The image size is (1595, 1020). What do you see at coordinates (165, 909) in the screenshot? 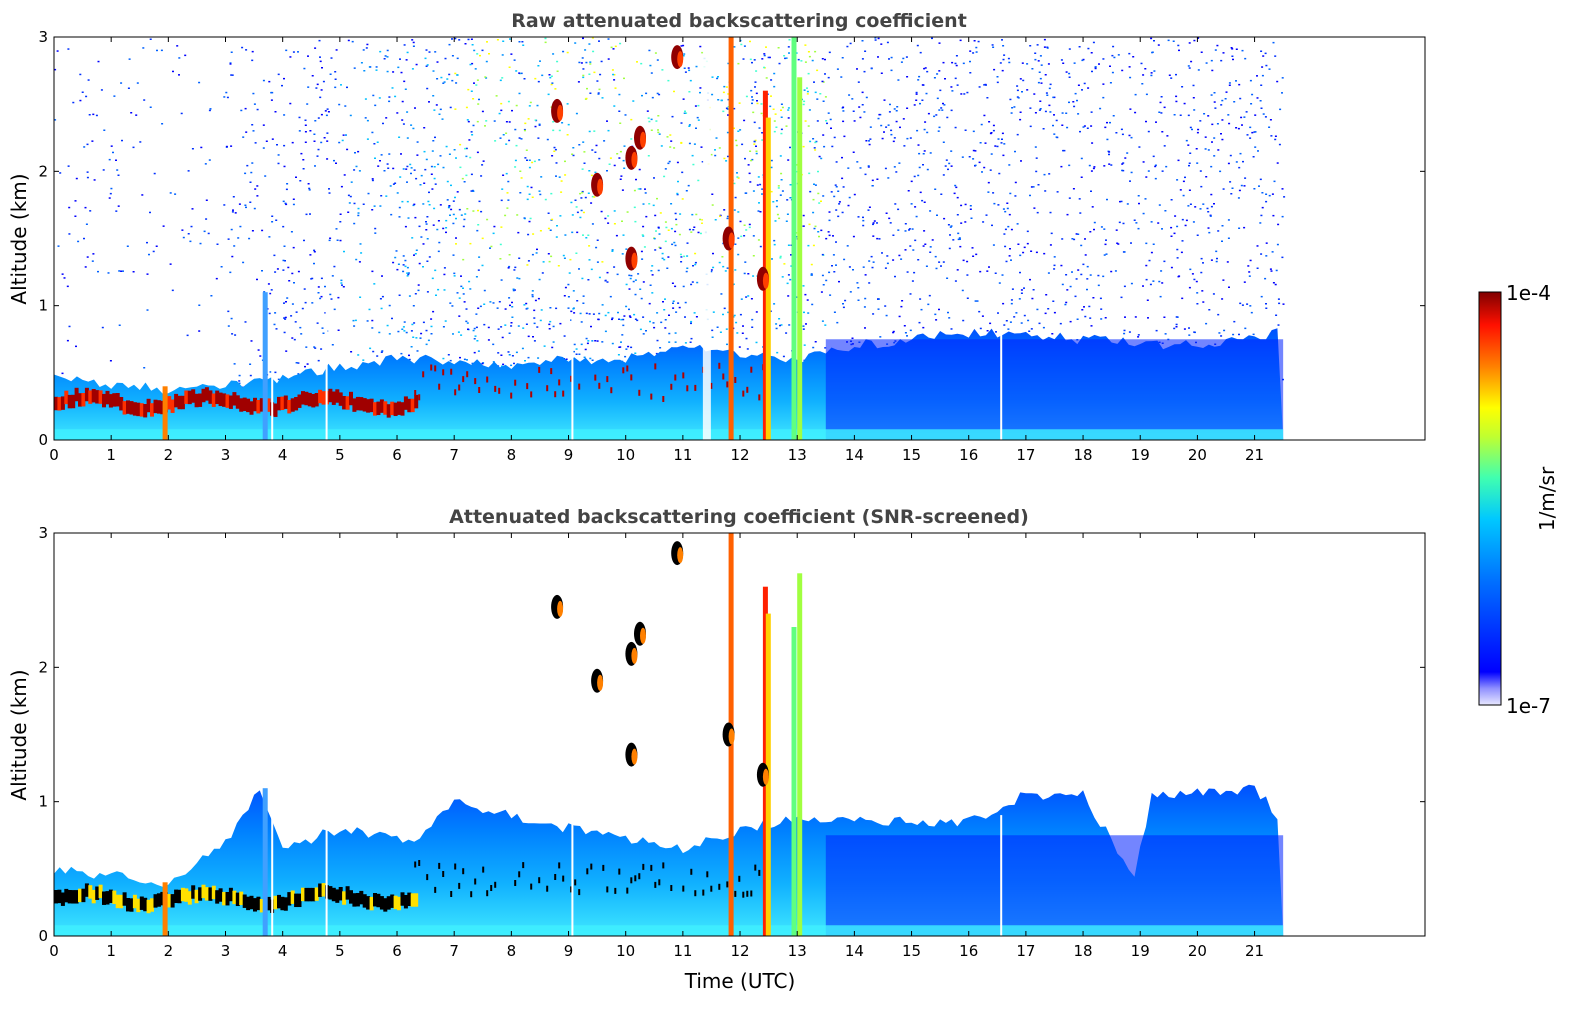
I see `vertical-streak` at bounding box center [165, 909].